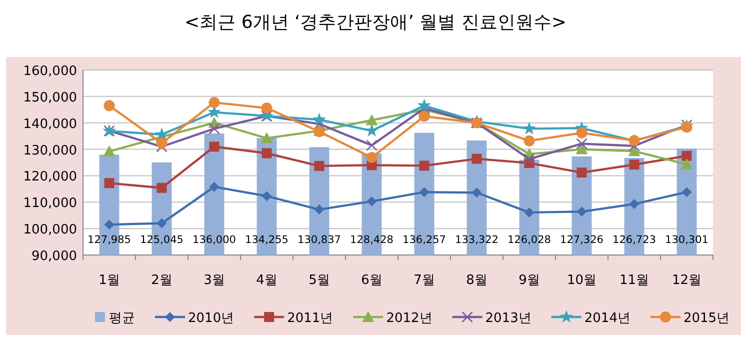  I want to click on y-tick-label: 130,000, so click(50, 150).